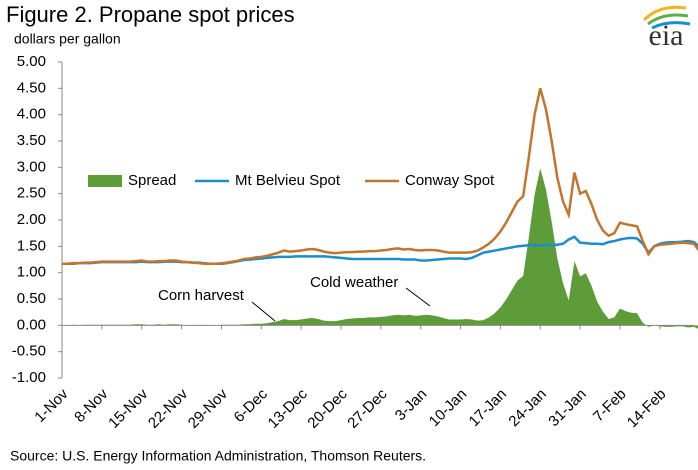  Describe the element at coordinates (51, 405) in the screenshot. I see `x-tick-label: 1-Nov` at that location.